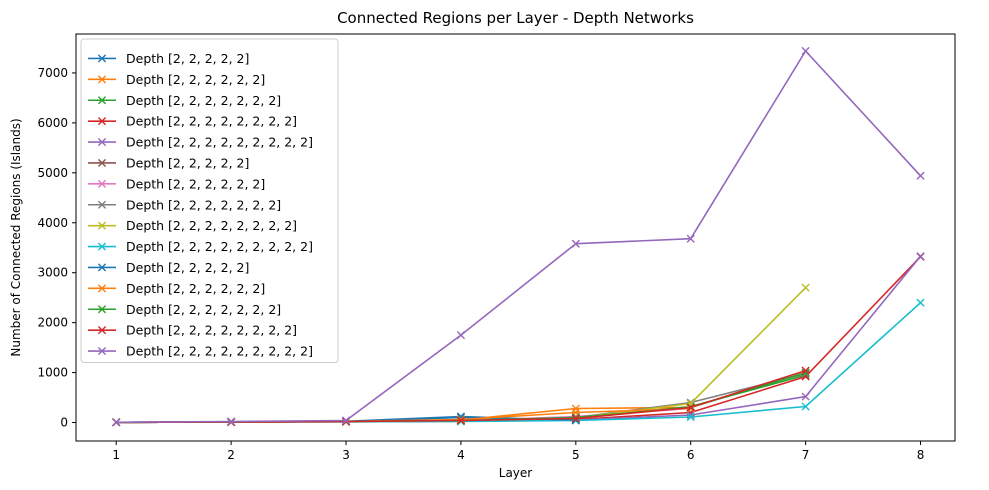 This screenshot has width=989, height=490. Describe the element at coordinates (806, 455) in the screenshot. I see `x-tick-label: 7` at that location.